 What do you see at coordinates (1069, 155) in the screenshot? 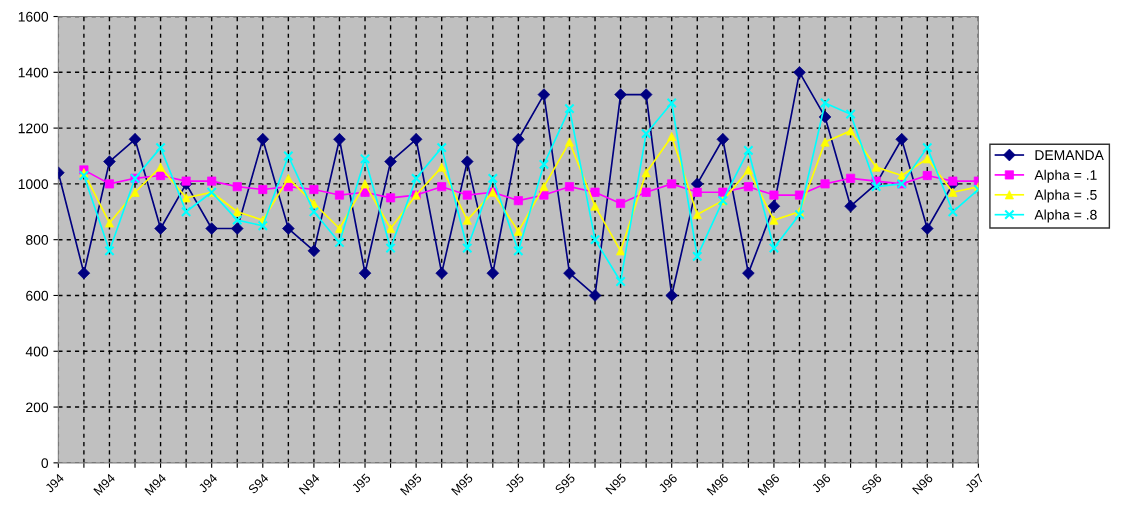
I see `legend-label: DEMANDA` at bounding box center [1069, 155].